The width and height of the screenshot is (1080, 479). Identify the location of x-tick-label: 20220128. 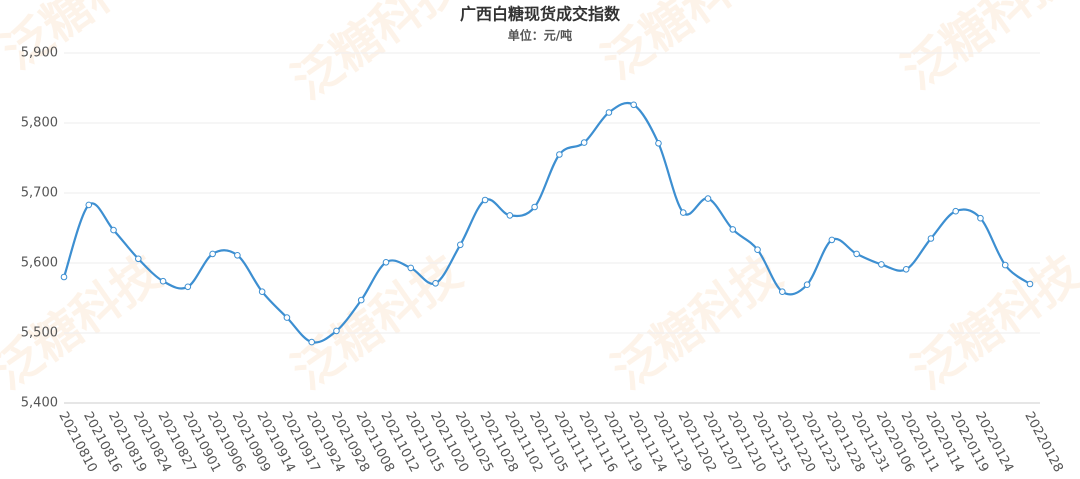
(1043, 441).